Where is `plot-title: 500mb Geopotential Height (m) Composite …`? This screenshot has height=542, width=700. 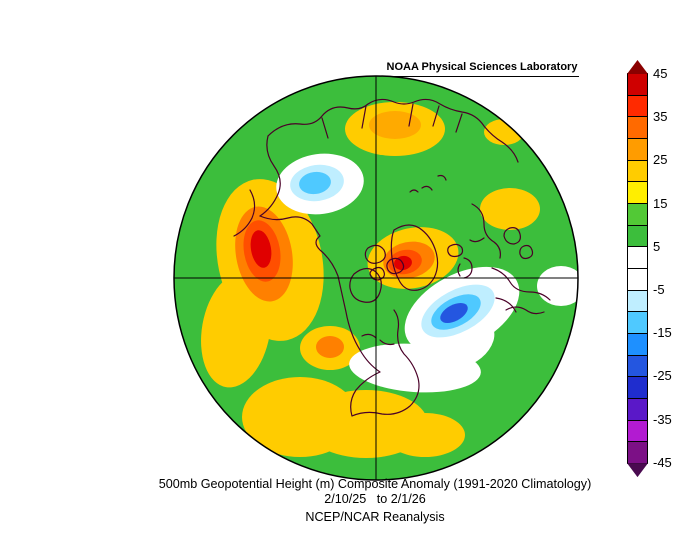
plot-title: 500mb Geopotential Height (m) Composite … is located at coordinates (375, 484).